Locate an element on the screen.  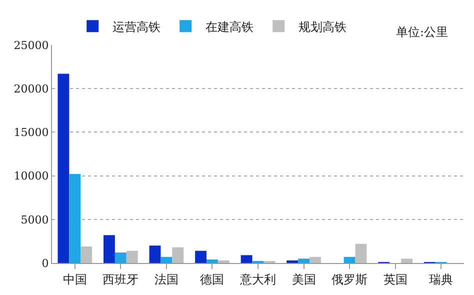
x-tick-label: 俄罗斯 is located at coordinates (350, 279).